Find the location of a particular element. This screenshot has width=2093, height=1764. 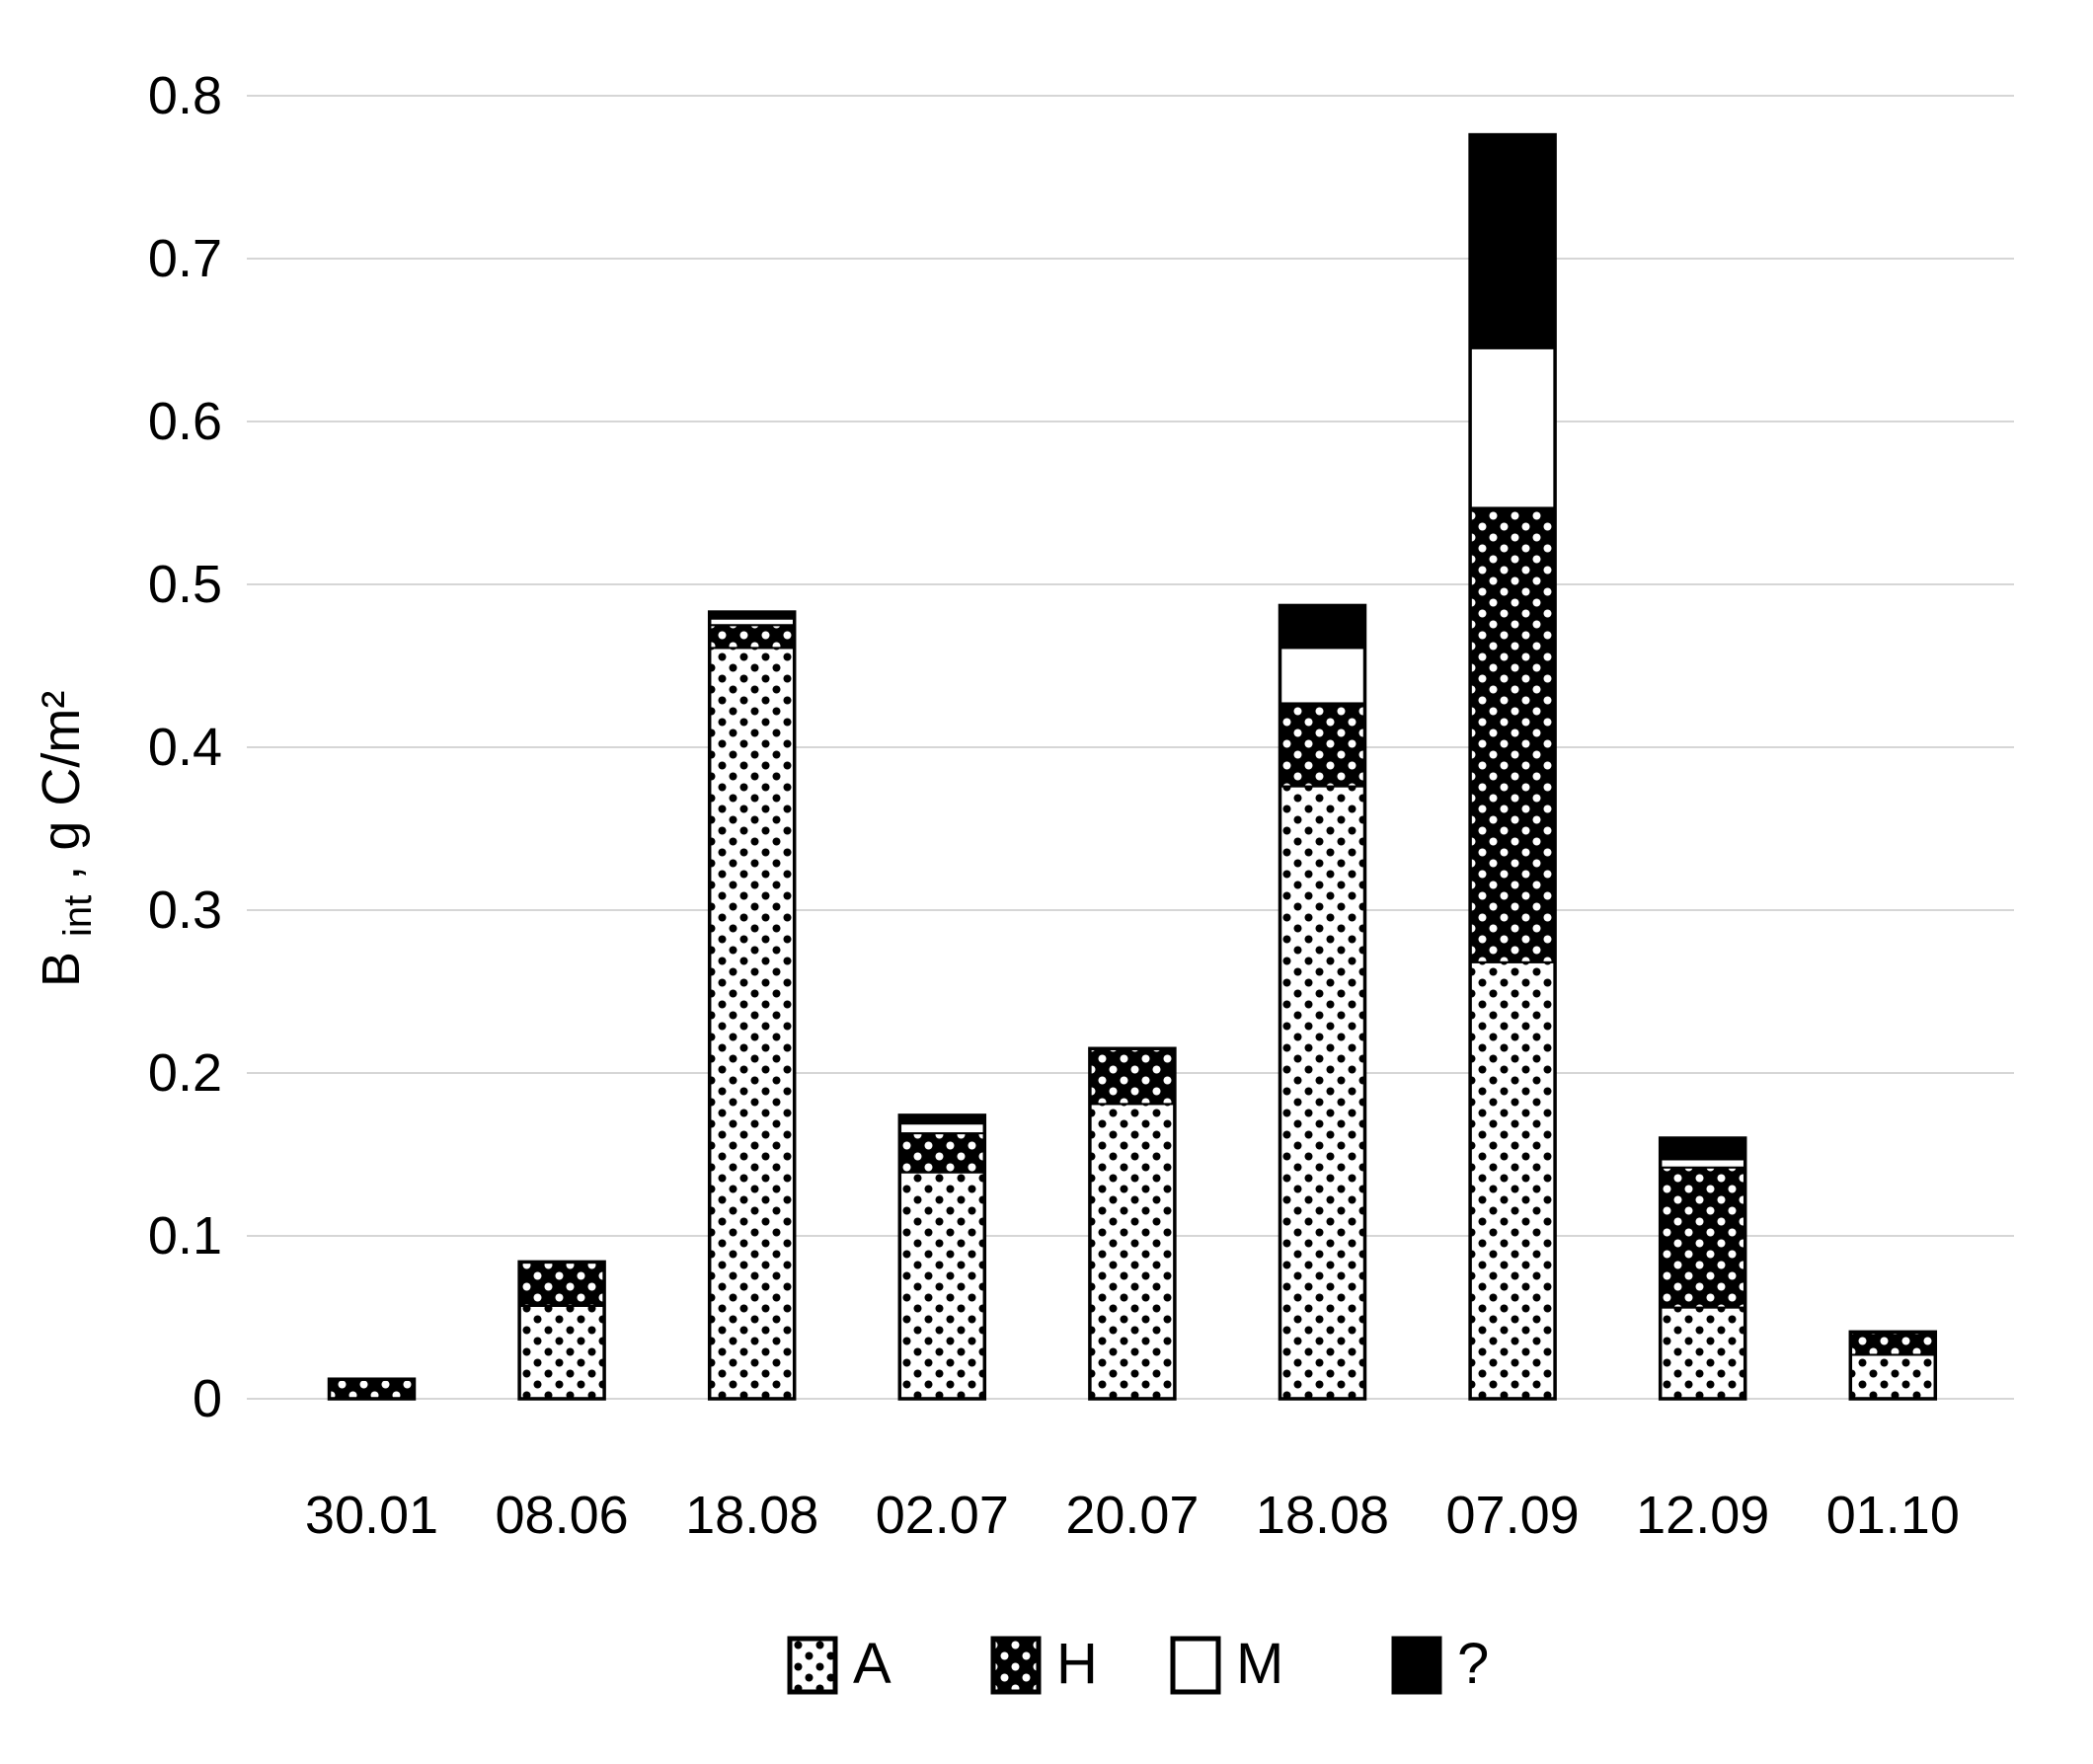

y-axis-title-suffix: , g C/m² is located at coordinates (61, 786).